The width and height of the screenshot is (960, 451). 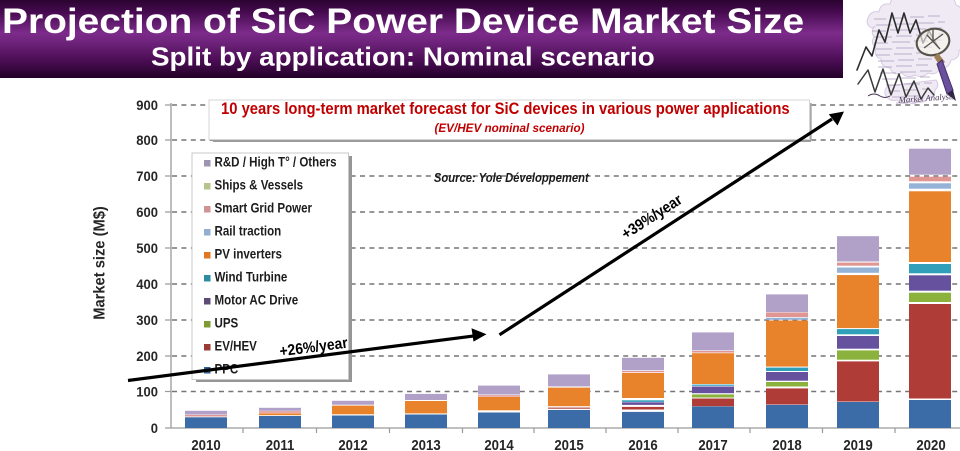 What do you see at coordinates (857, 443) in the screenshot?
I see `svg-text: 2019` at bounding box center [857, 443].